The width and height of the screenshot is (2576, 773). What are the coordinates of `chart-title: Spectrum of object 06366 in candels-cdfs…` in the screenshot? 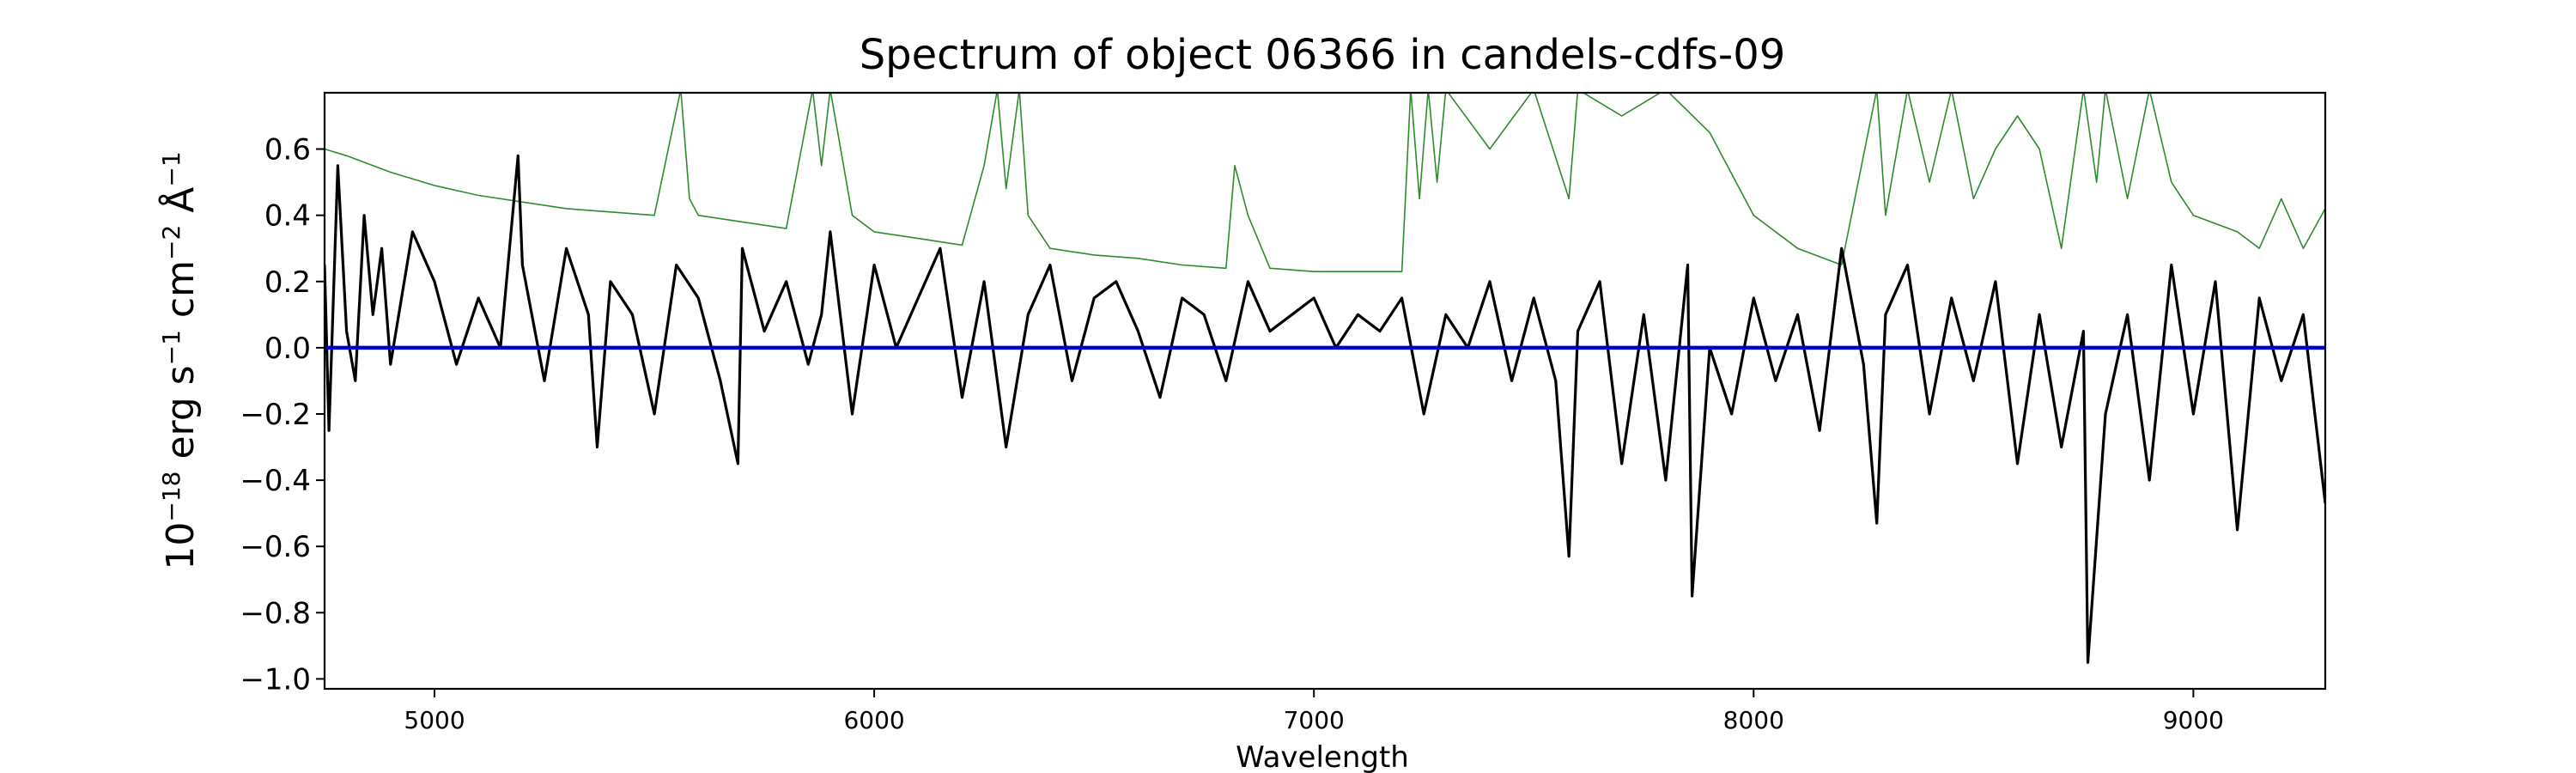 It's located at (1323, 55).